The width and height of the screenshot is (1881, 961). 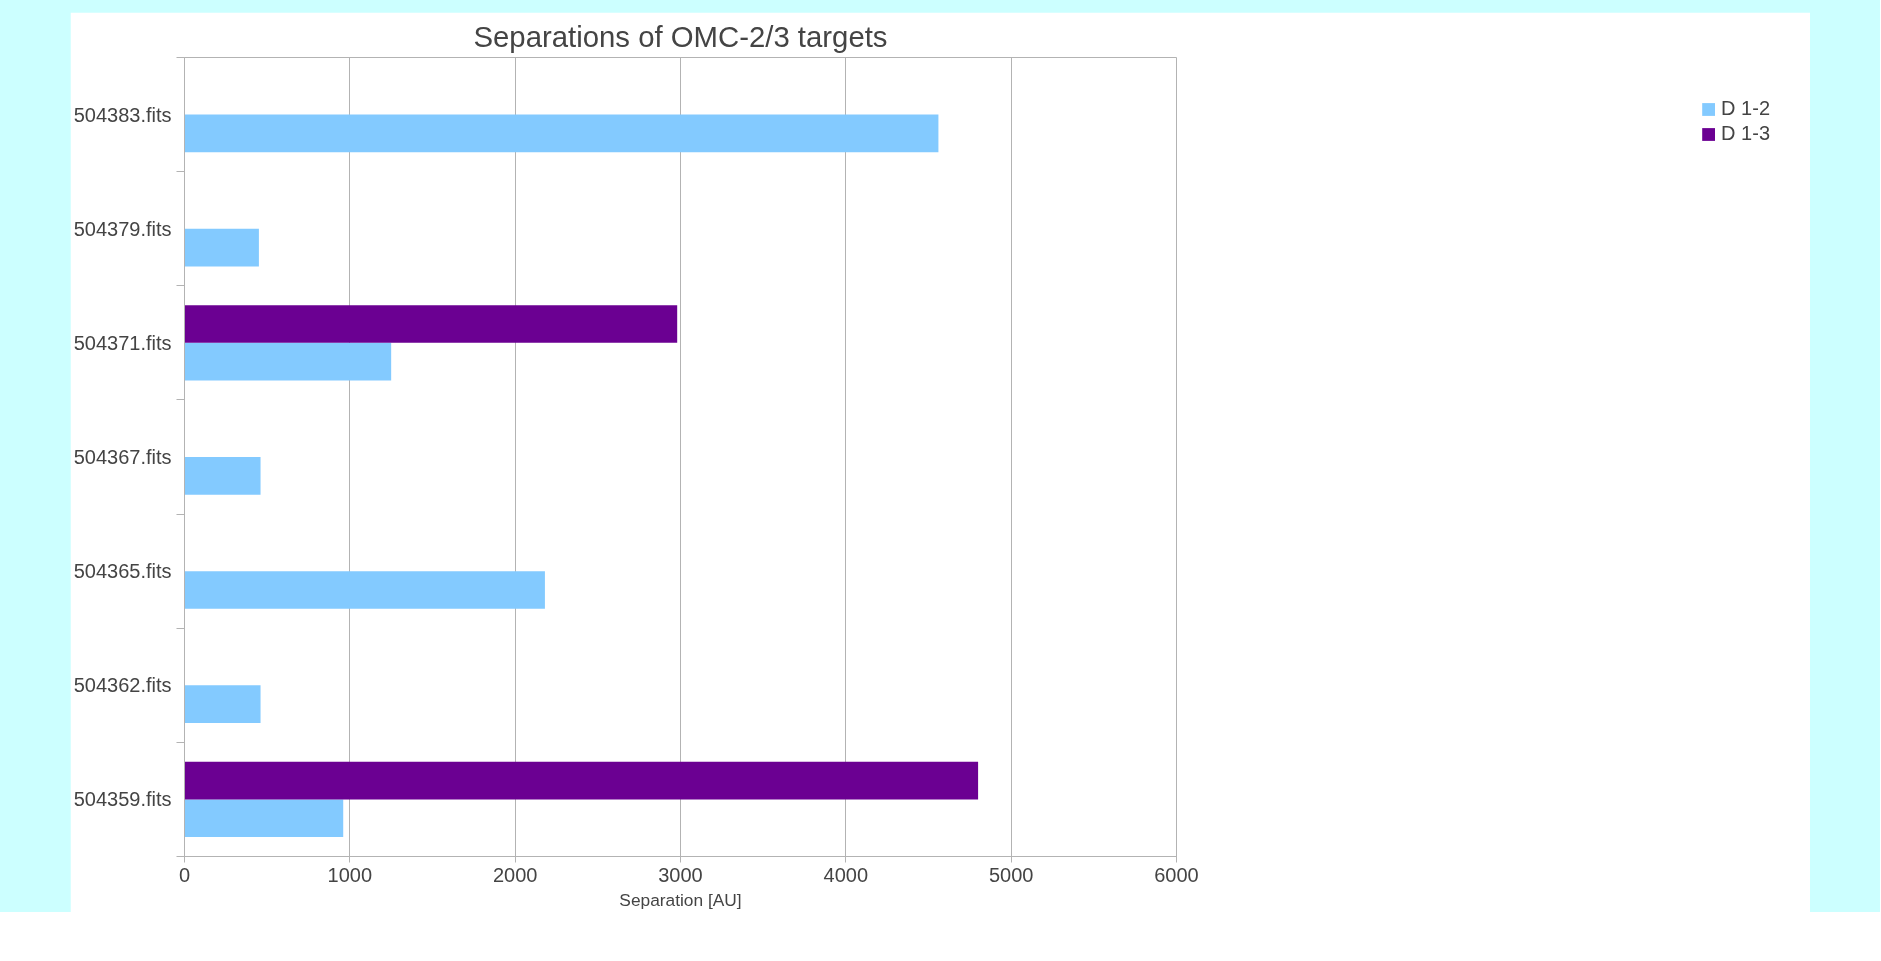 I want to click on chart-title: Separations of OMC-2/3 targets, so click(x=680, y=36).